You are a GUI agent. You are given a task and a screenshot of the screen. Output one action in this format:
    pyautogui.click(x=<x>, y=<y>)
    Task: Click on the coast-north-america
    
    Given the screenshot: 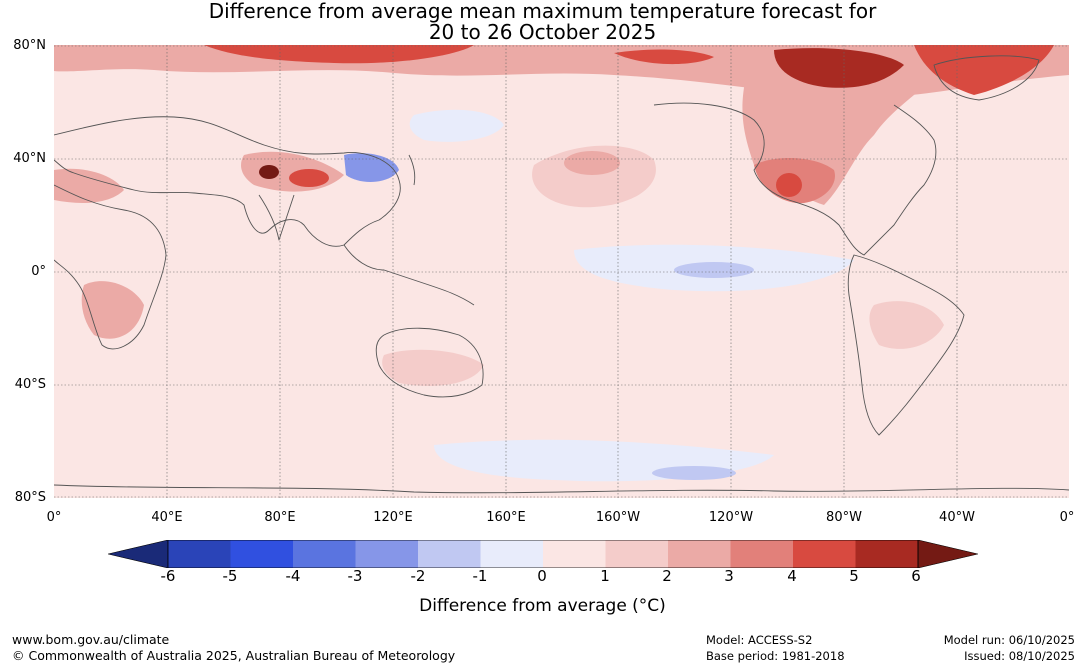 What is the action you would take?
    pyautogui.click(x=795, y=179)
    